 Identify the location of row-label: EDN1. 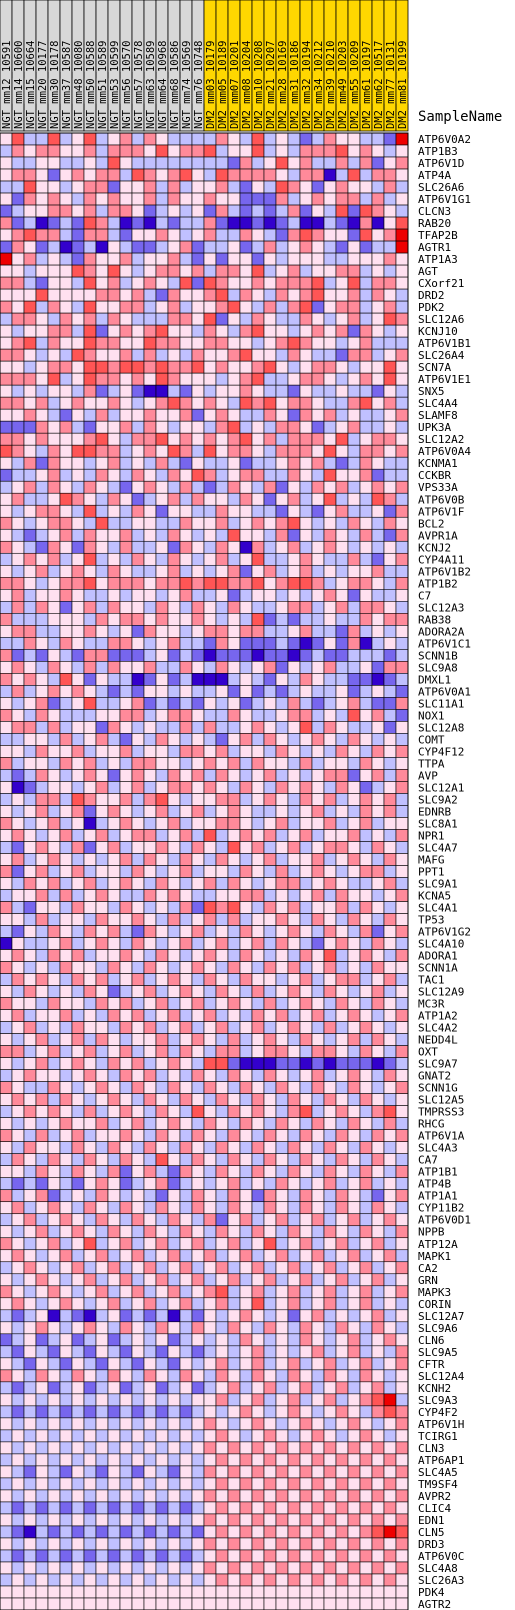
(431, 1520).